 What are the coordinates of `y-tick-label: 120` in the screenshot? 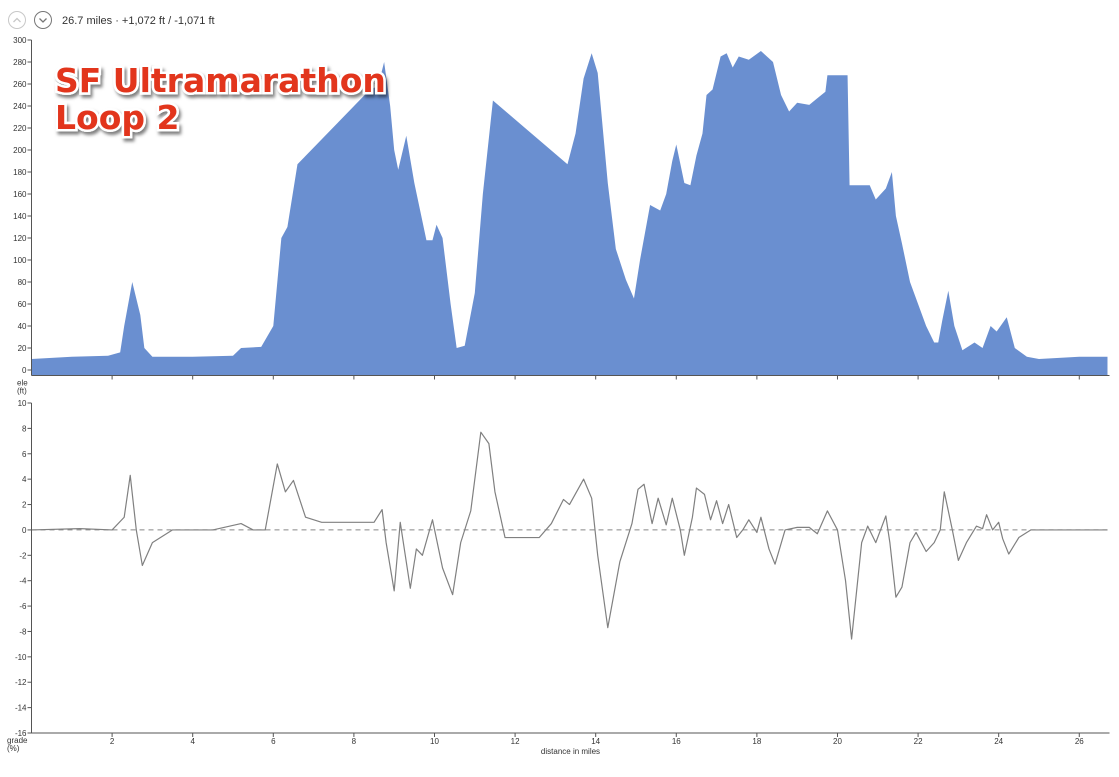 It's located at (20, 238).